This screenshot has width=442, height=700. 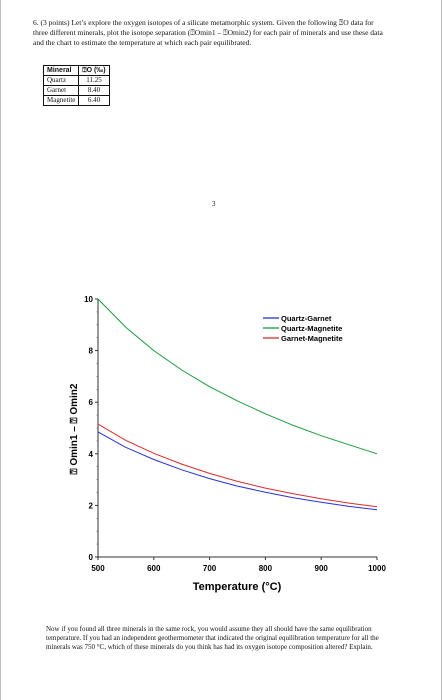 What do you see at coordinates (266, 568) in the screenshot?
I see `x-tick-label: 800` at bounding box center [266, 568].